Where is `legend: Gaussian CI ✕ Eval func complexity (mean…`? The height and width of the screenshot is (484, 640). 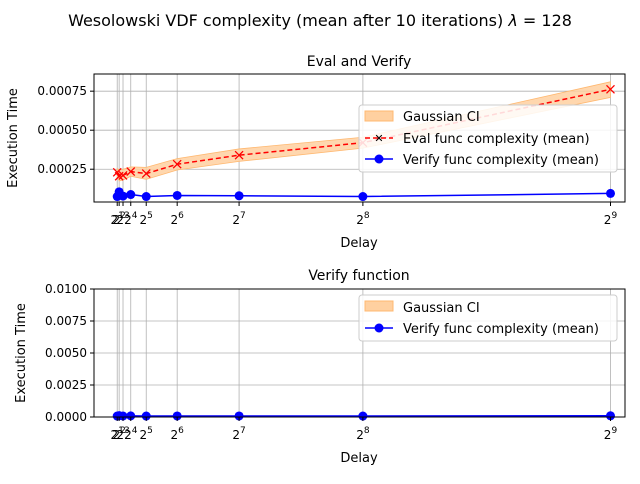
legend: Gaussian CI ✕ Eval func complexity (mean… is located at coordinates (488, 138).